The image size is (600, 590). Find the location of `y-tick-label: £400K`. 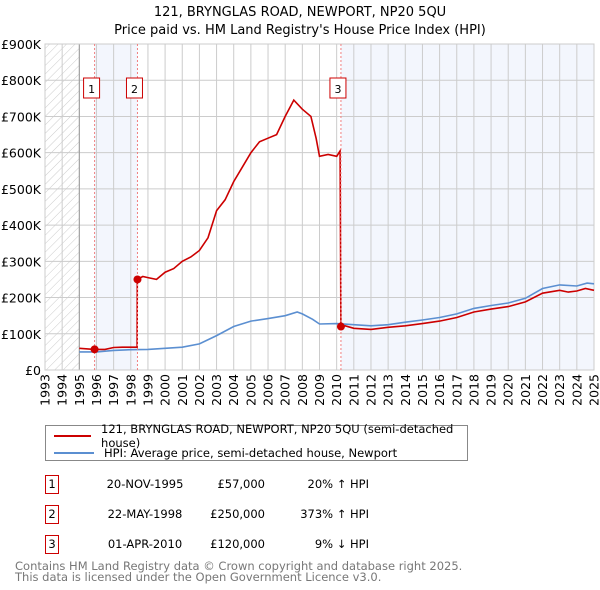

y-tick-label: £400K is located at coordinates (21, 225).